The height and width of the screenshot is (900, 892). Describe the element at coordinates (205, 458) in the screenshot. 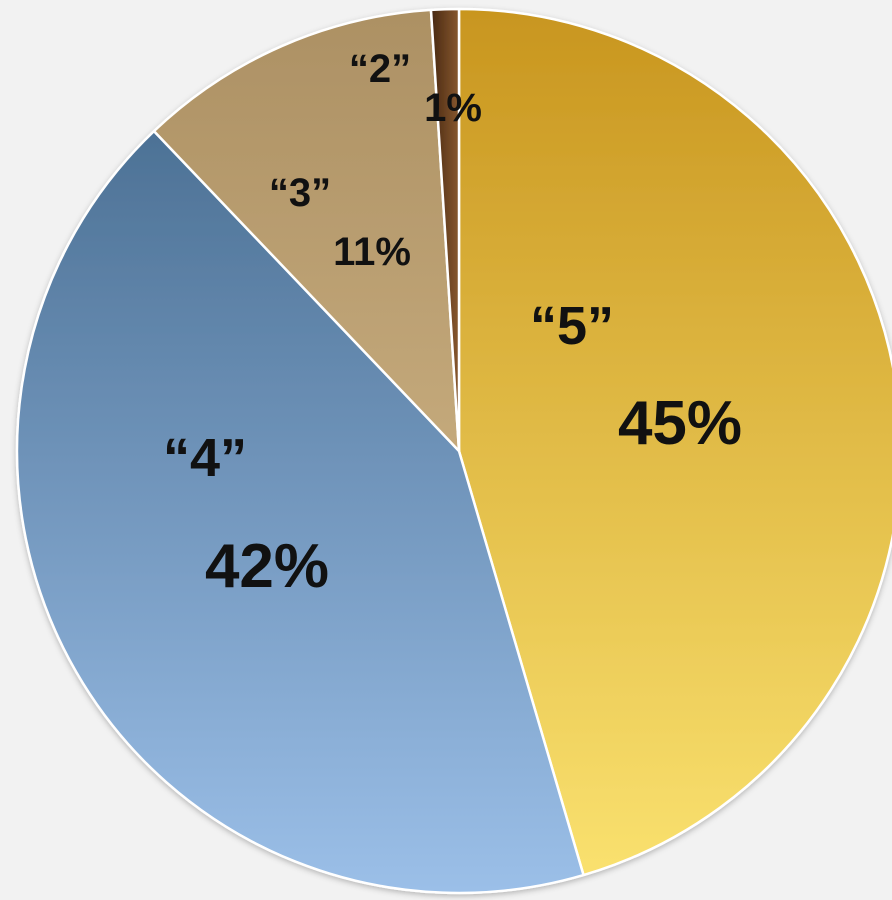

I see `slice-category-label: “4”` at that location.